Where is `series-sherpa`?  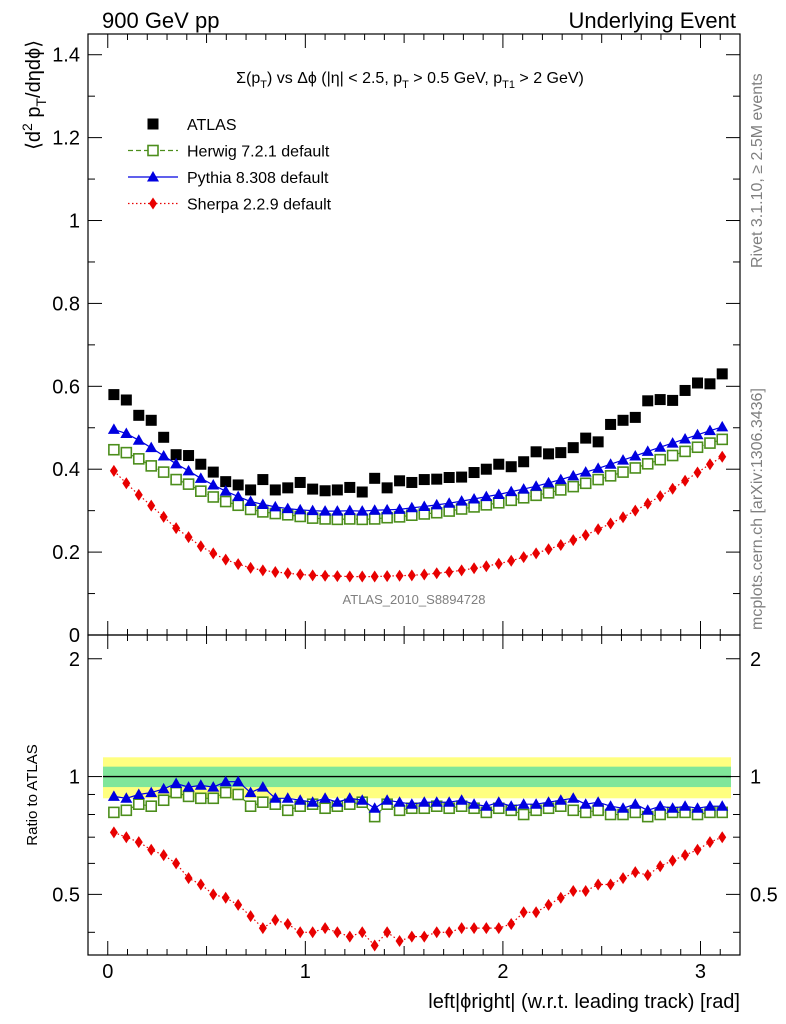
series-sherpa is located at coordinates (418, 516).